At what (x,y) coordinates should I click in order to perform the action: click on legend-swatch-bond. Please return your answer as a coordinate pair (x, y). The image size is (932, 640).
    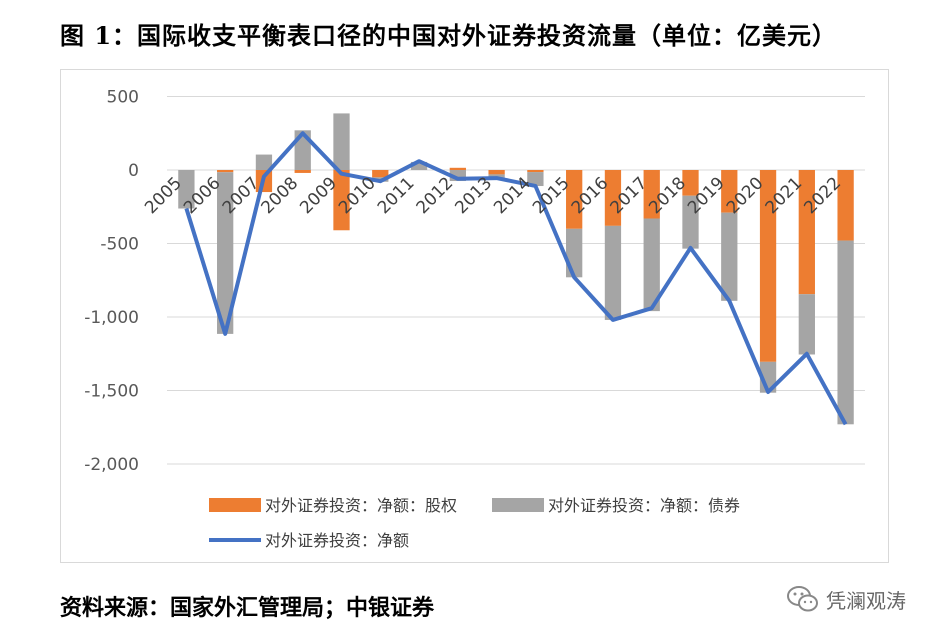
    Looking at the image, I should click on (518, 505).